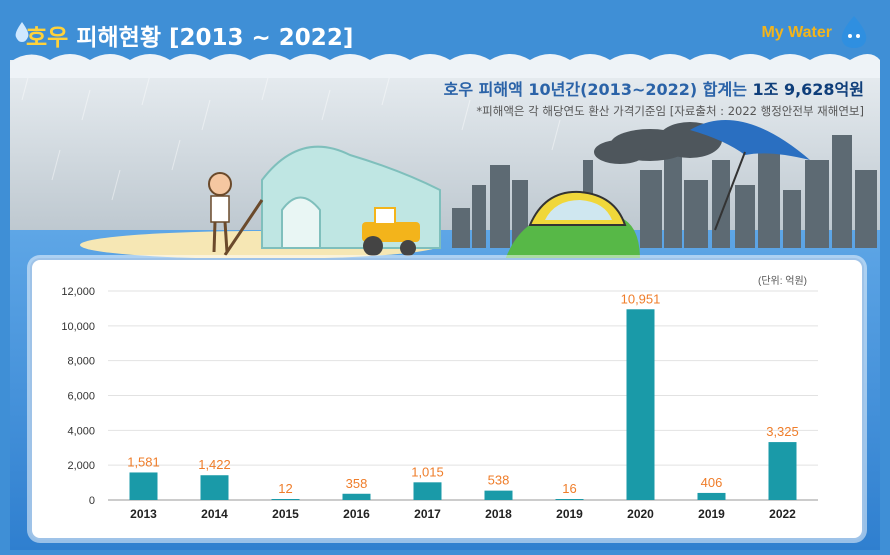 The width and height of the screenshot is (890, 555). What do you see at coordinates (143, 461) in the screenshot?
I see `value-label-0: 1,581` at bounding box center [143, 461].